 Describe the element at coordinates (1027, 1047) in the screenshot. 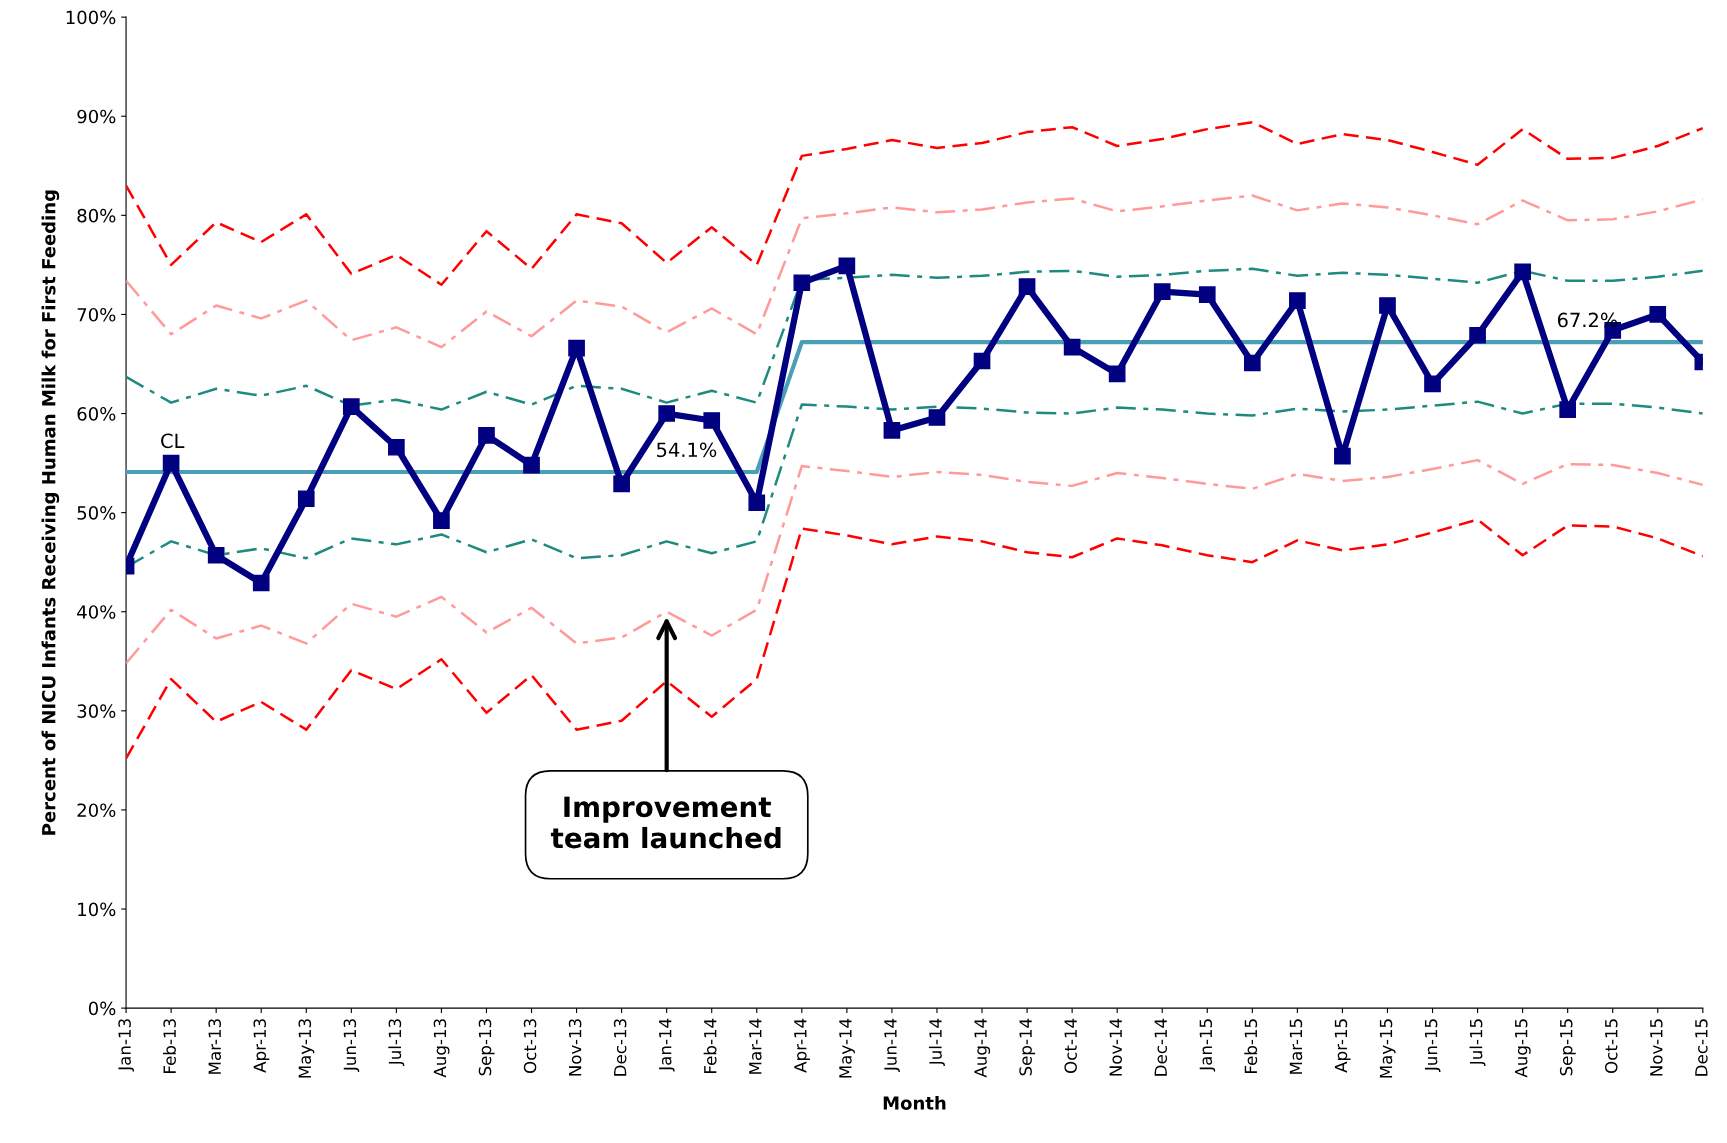

I see `x-tick-label: Sep-14` at that location.